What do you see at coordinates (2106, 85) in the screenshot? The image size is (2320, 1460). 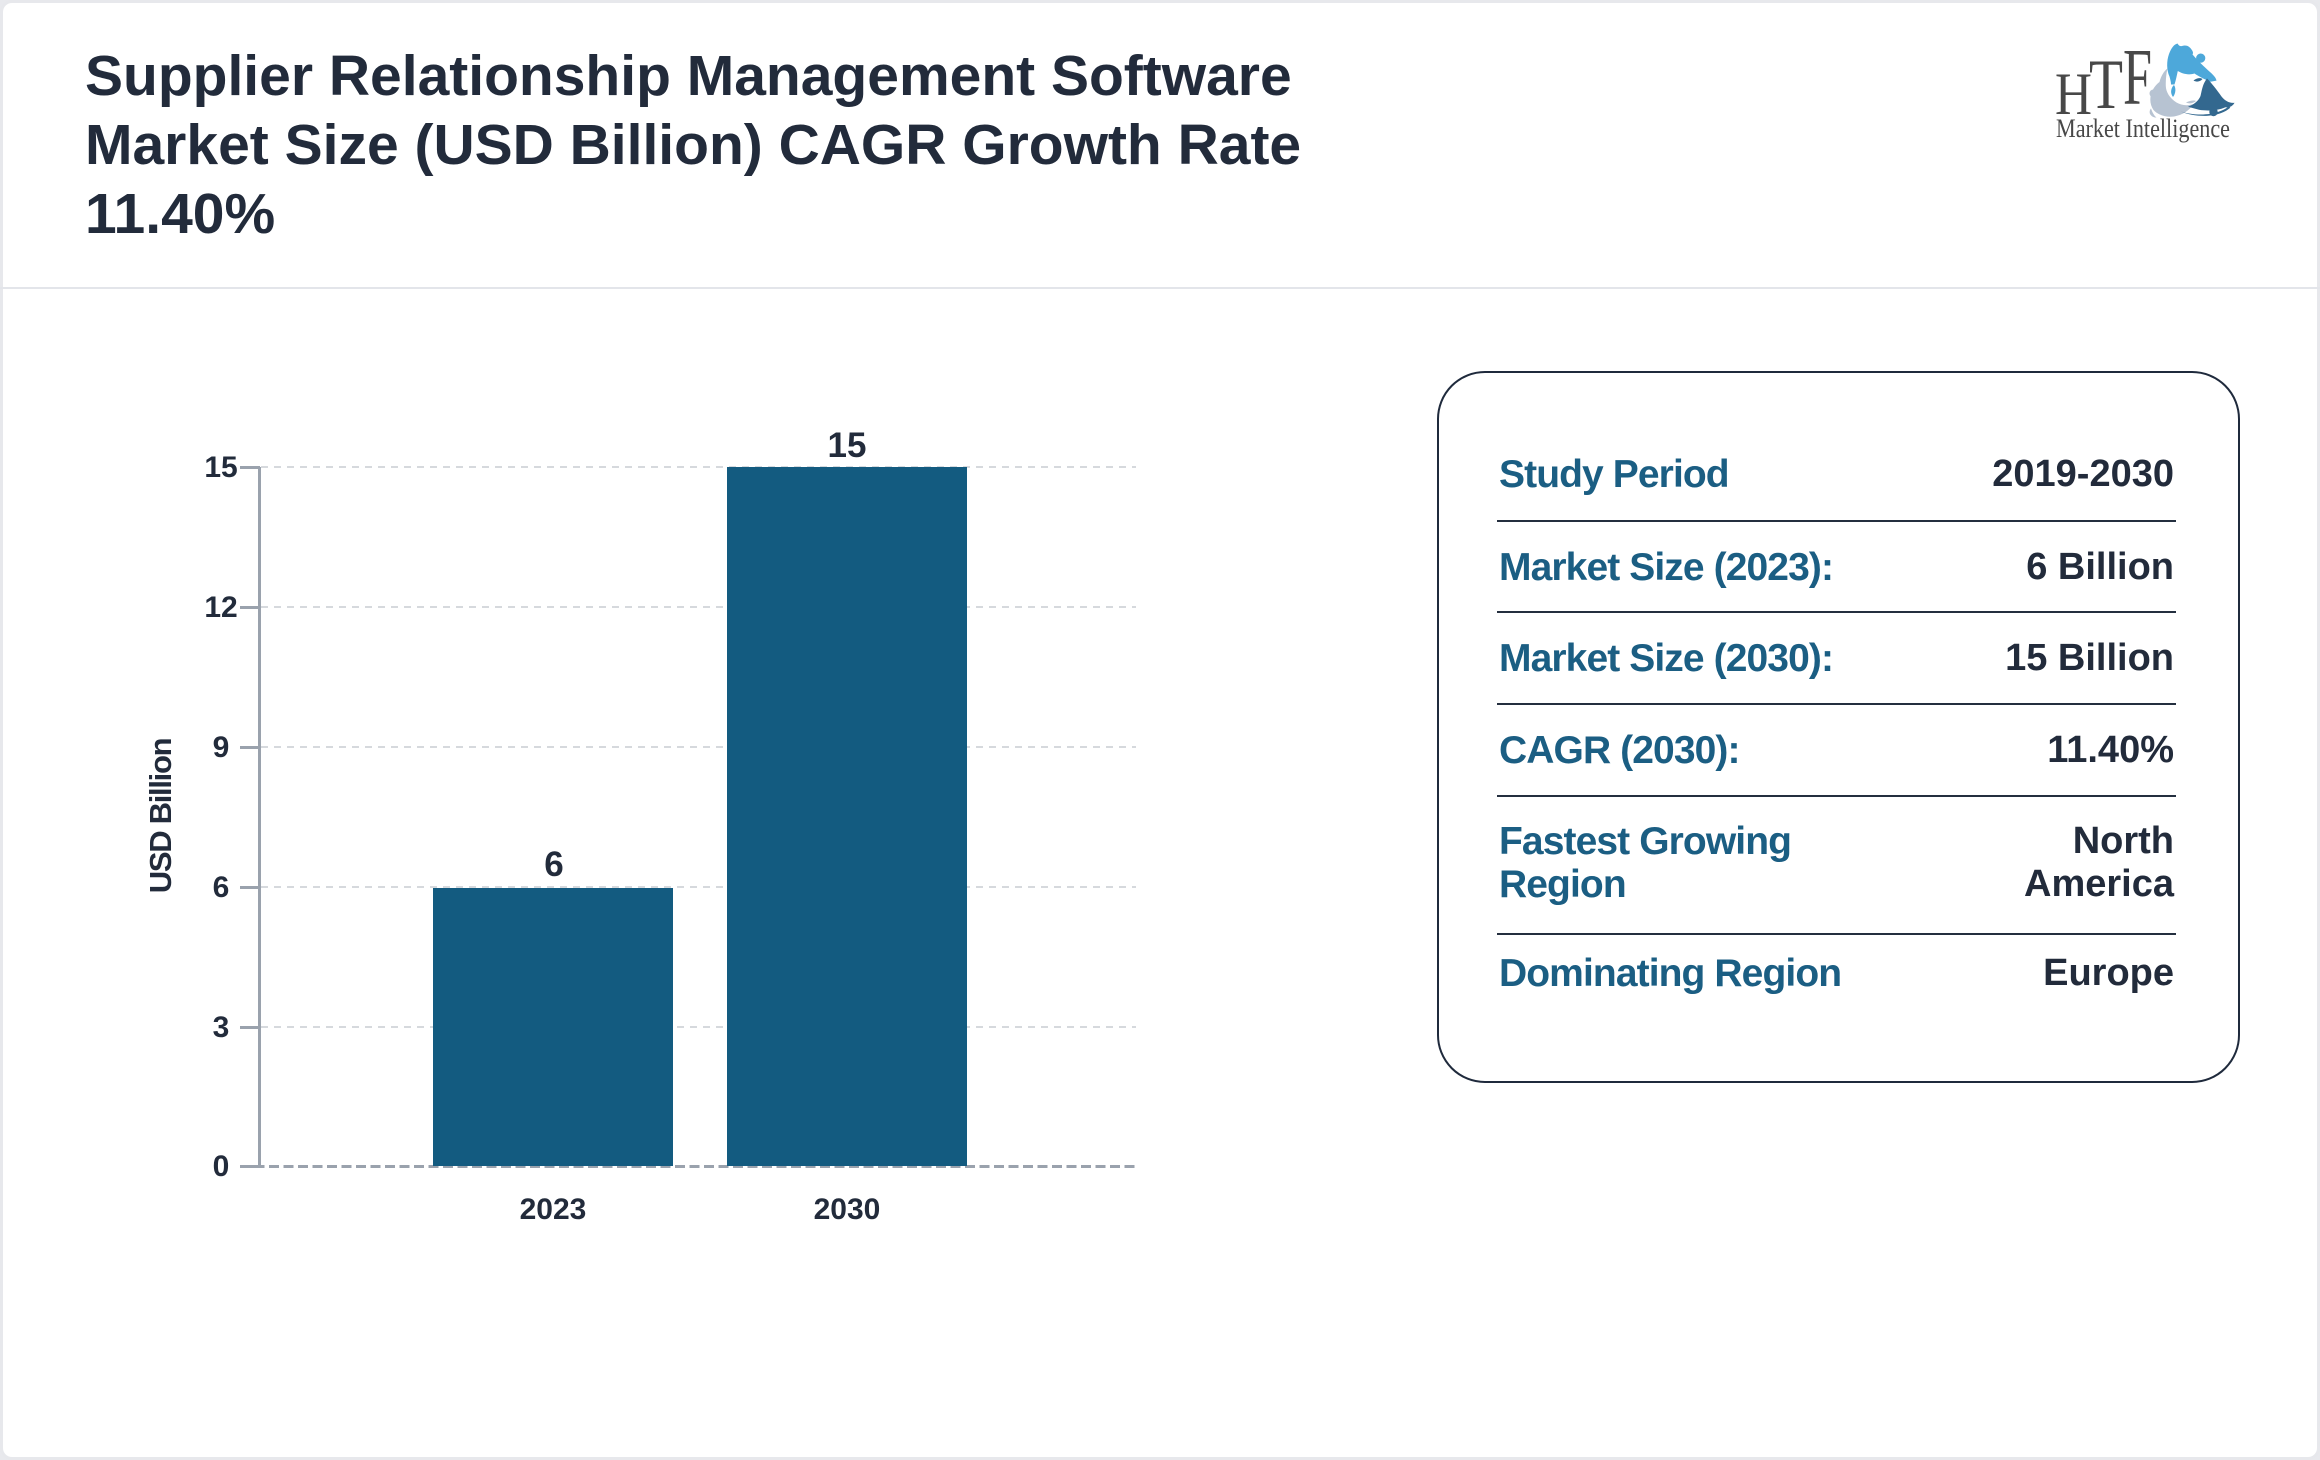 I see `svg-text: T` at bounding box center [2106, 85].